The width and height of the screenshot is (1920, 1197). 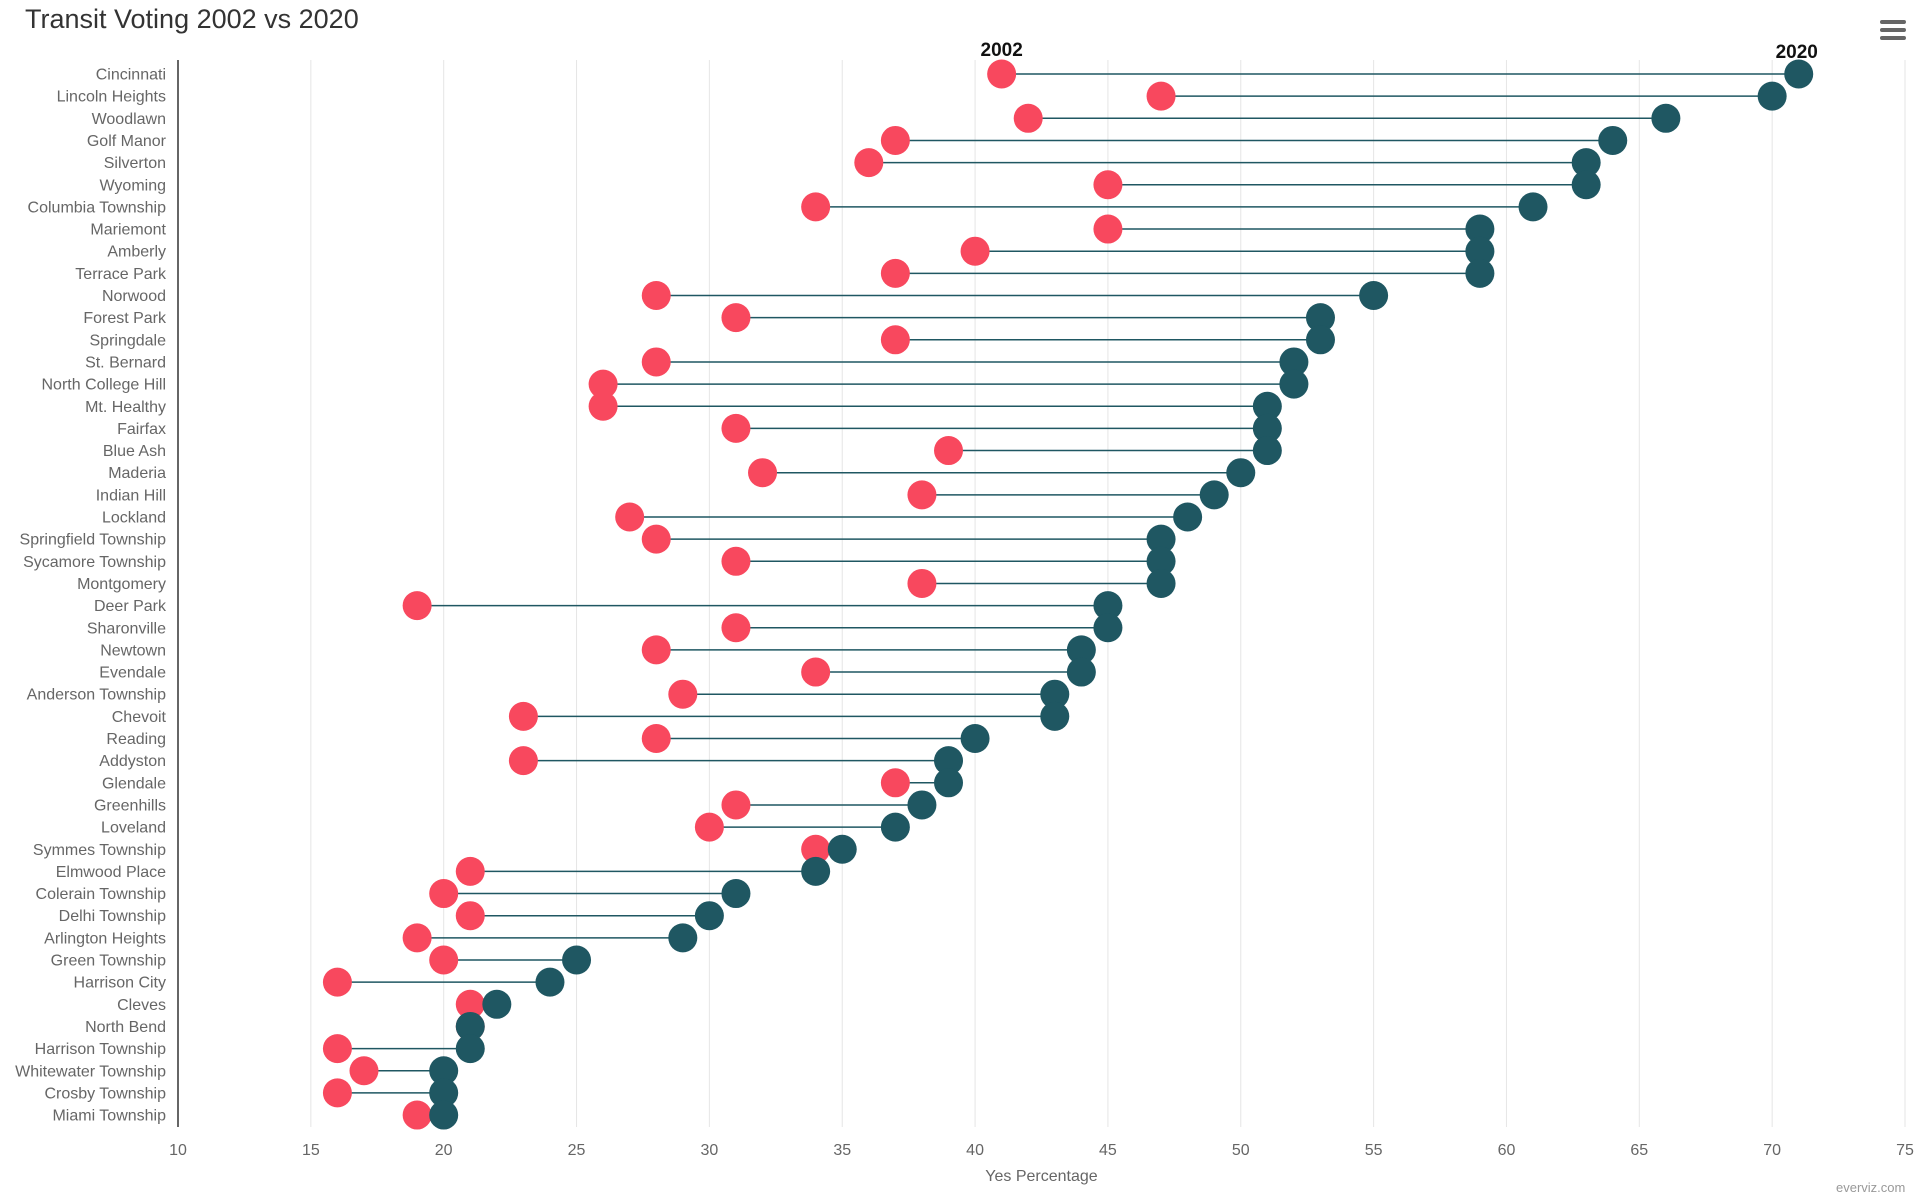 What do you see at coordinates (111, 872) in the screenshot?
I see `category-label: Elmwood Place` at bounding box center [111, 872].